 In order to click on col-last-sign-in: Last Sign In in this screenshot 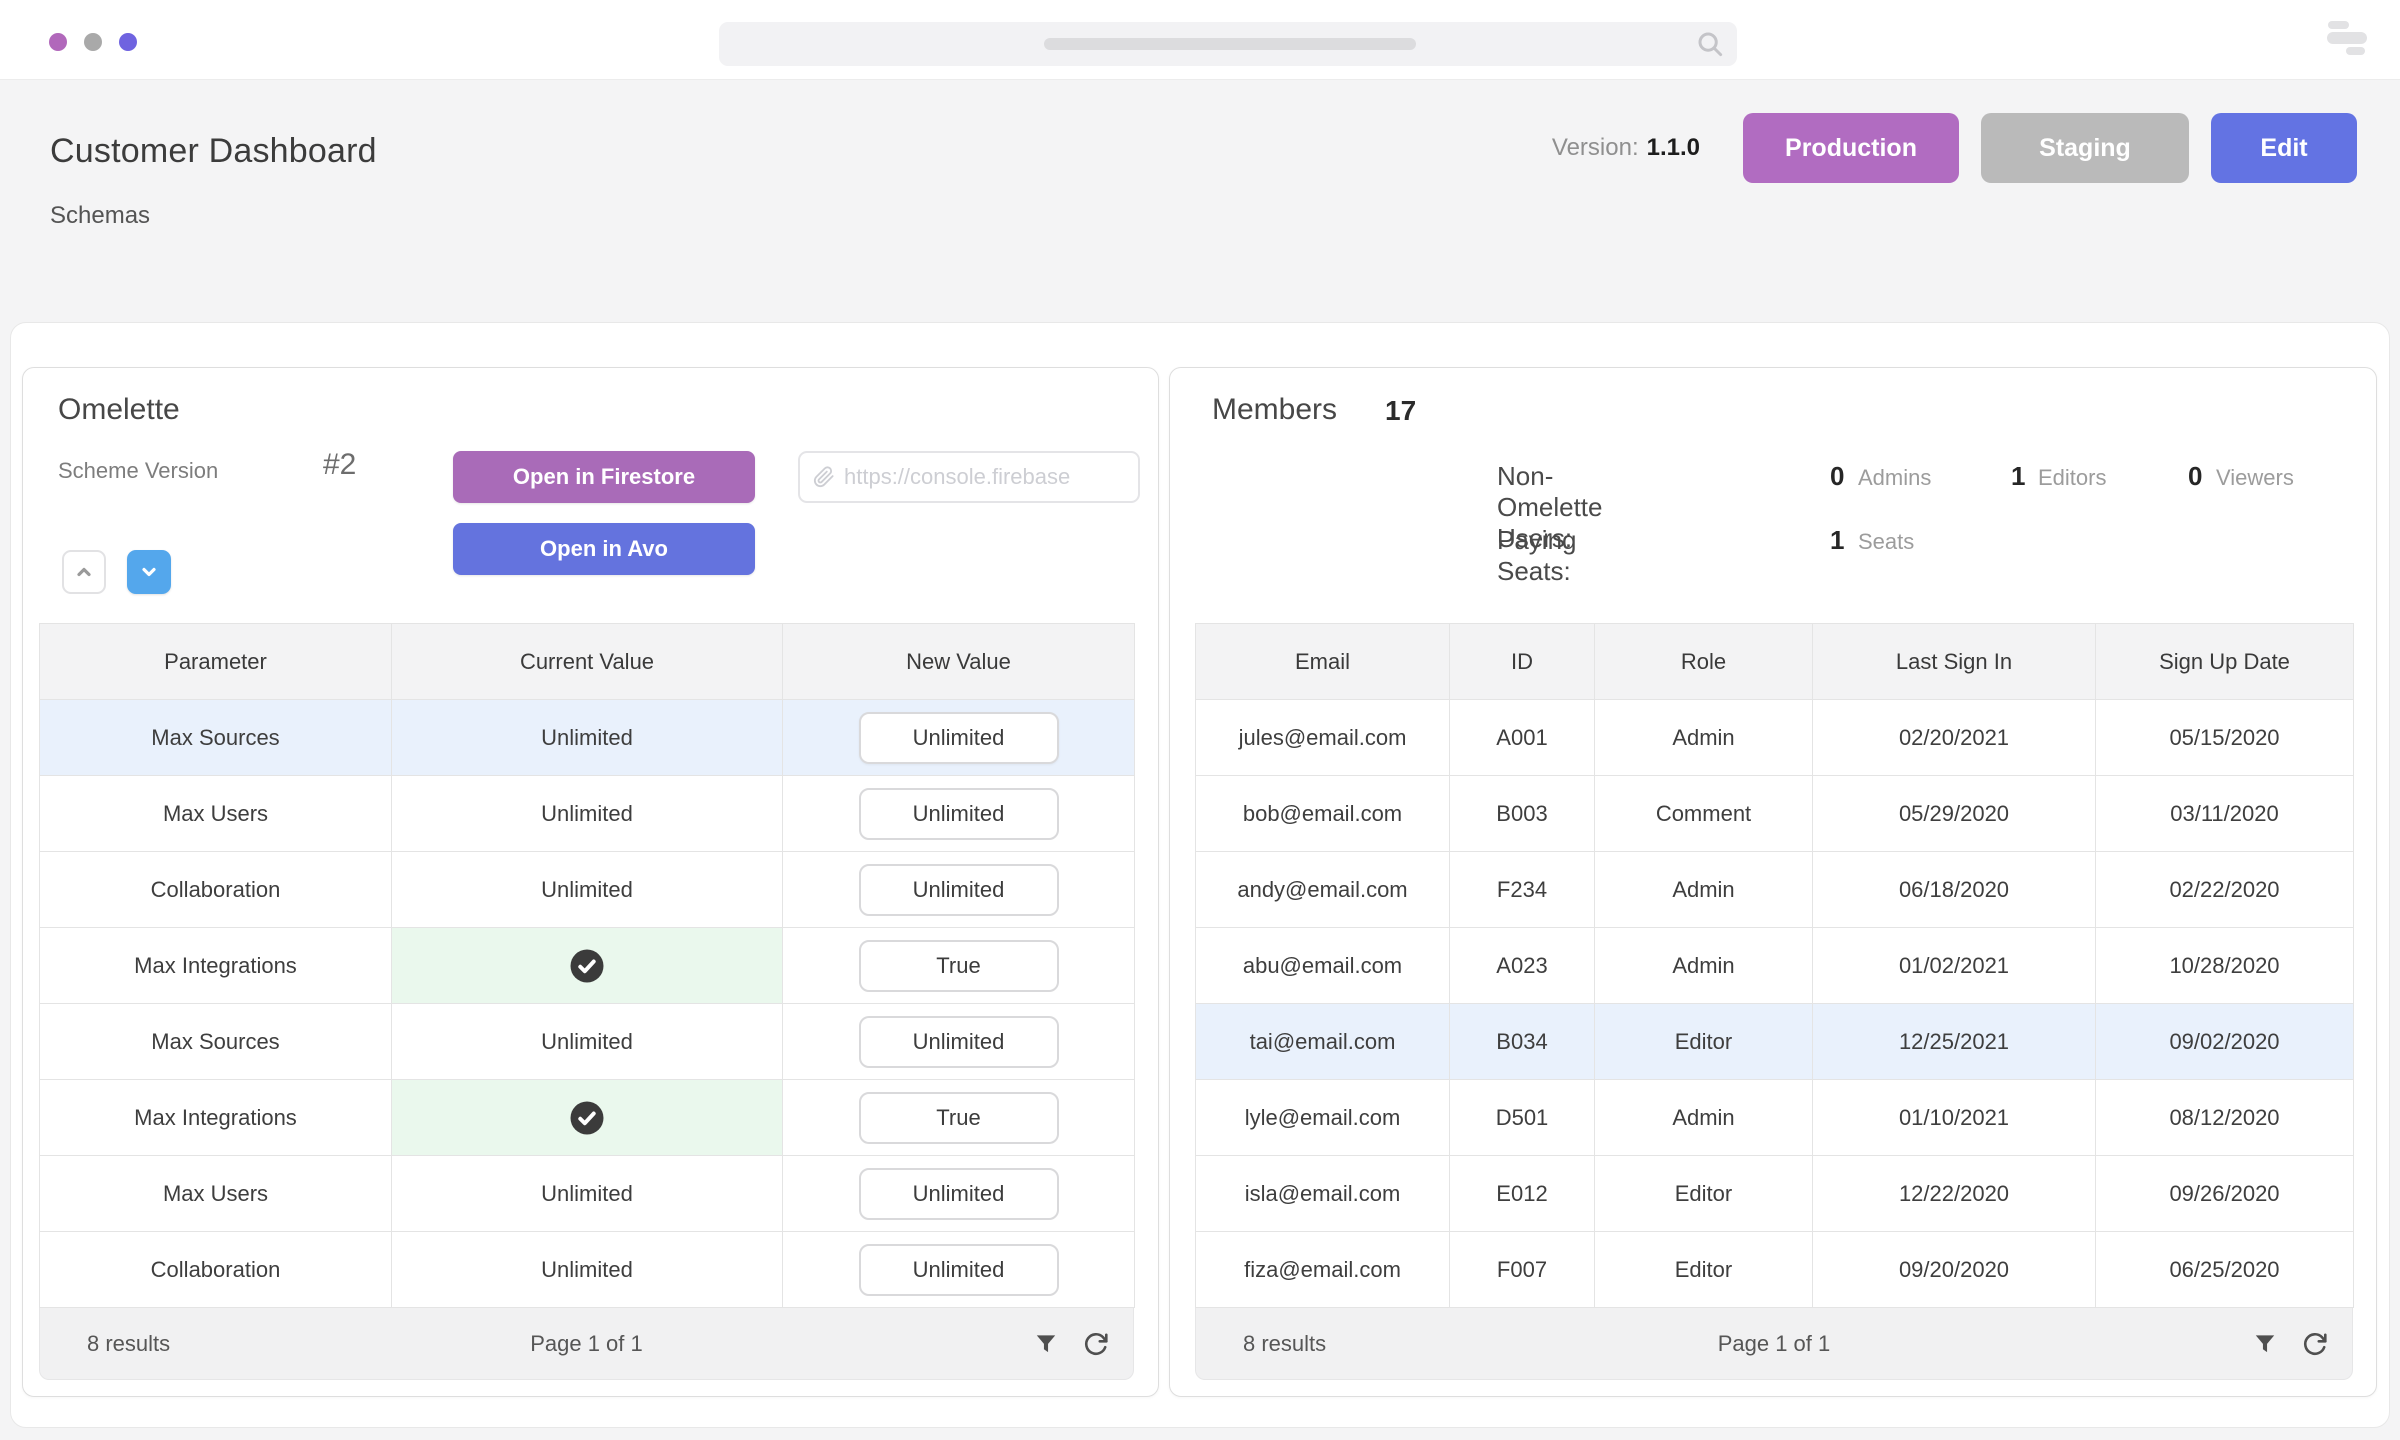, I will do `click(1954, 661)`.